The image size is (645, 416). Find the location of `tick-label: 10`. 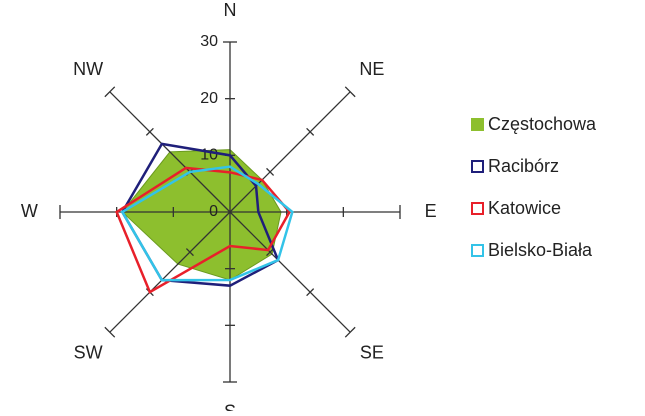

tick-label: 10 is located at coordinates (209, 155).